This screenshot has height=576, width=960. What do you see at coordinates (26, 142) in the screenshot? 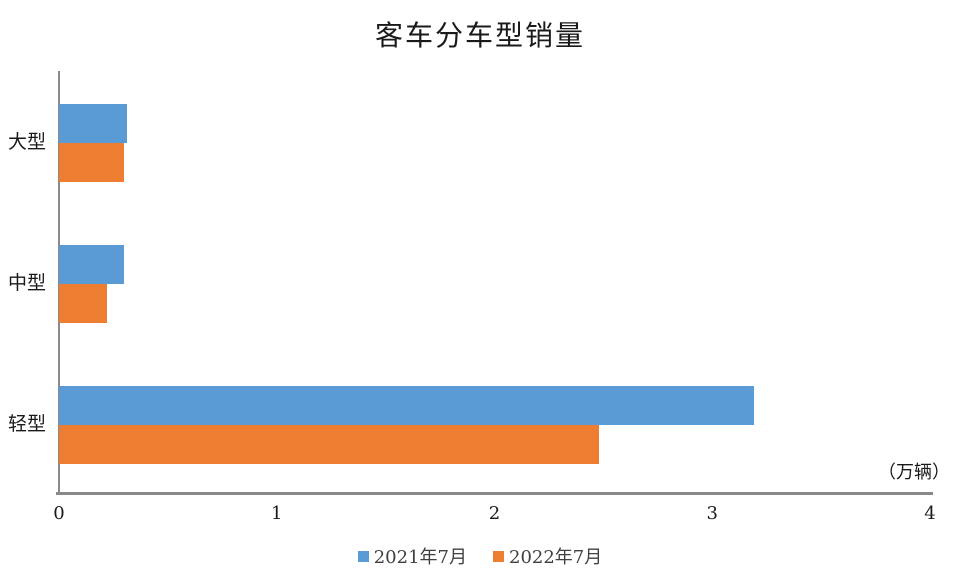
I see `category-label-0: 大型` at bounding box center [26, 142].